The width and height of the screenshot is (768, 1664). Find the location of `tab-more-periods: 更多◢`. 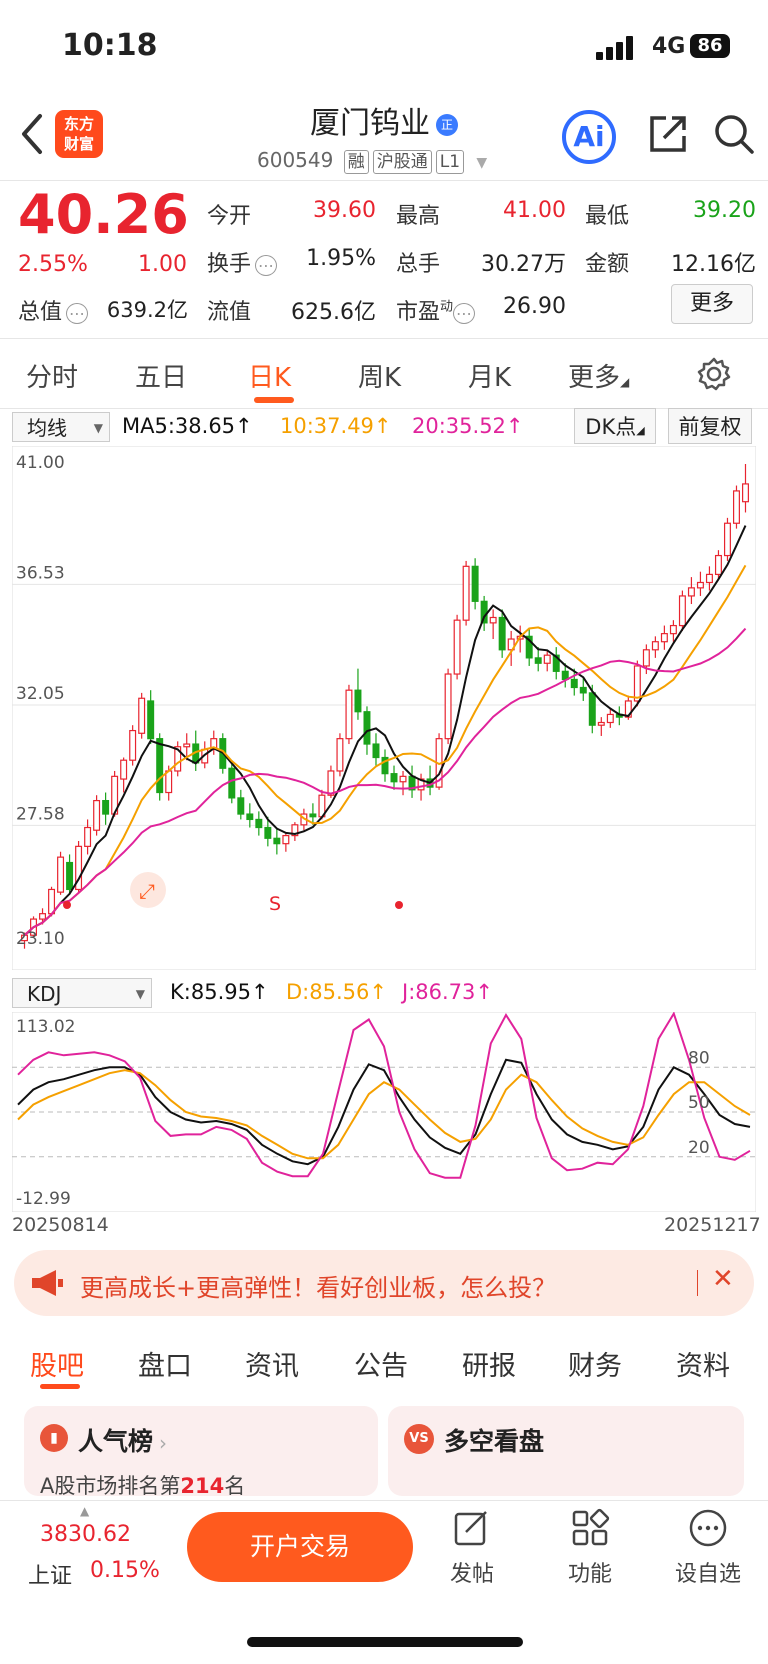

tab-more-periods: 更多◢ is located at coordinates (599, 378).